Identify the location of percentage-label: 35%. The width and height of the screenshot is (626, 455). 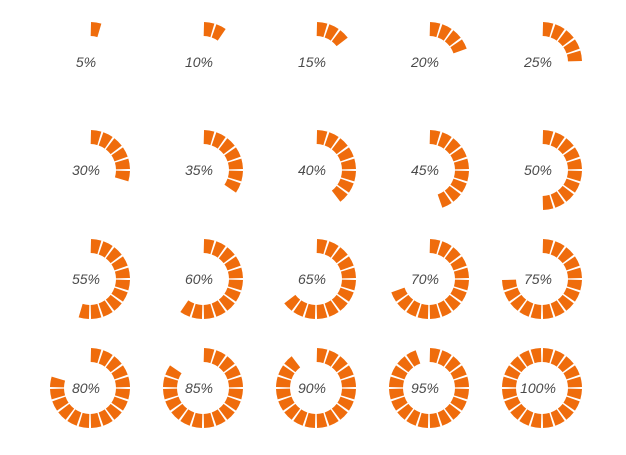
(199, 170).